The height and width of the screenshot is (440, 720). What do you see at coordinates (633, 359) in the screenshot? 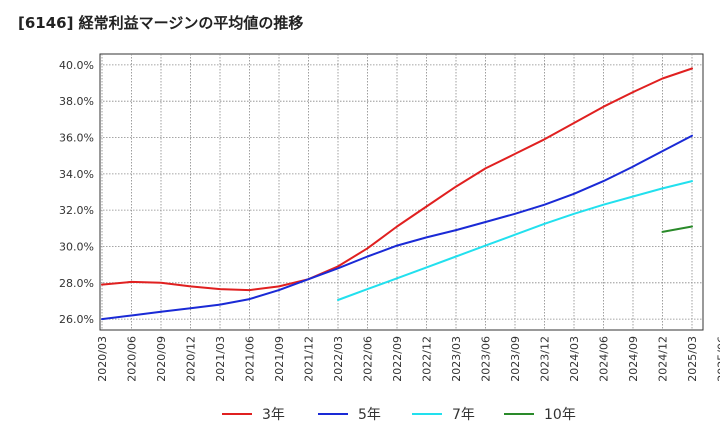
I see `x-tick-label: 2024/09` at bounding box center [633, 359].